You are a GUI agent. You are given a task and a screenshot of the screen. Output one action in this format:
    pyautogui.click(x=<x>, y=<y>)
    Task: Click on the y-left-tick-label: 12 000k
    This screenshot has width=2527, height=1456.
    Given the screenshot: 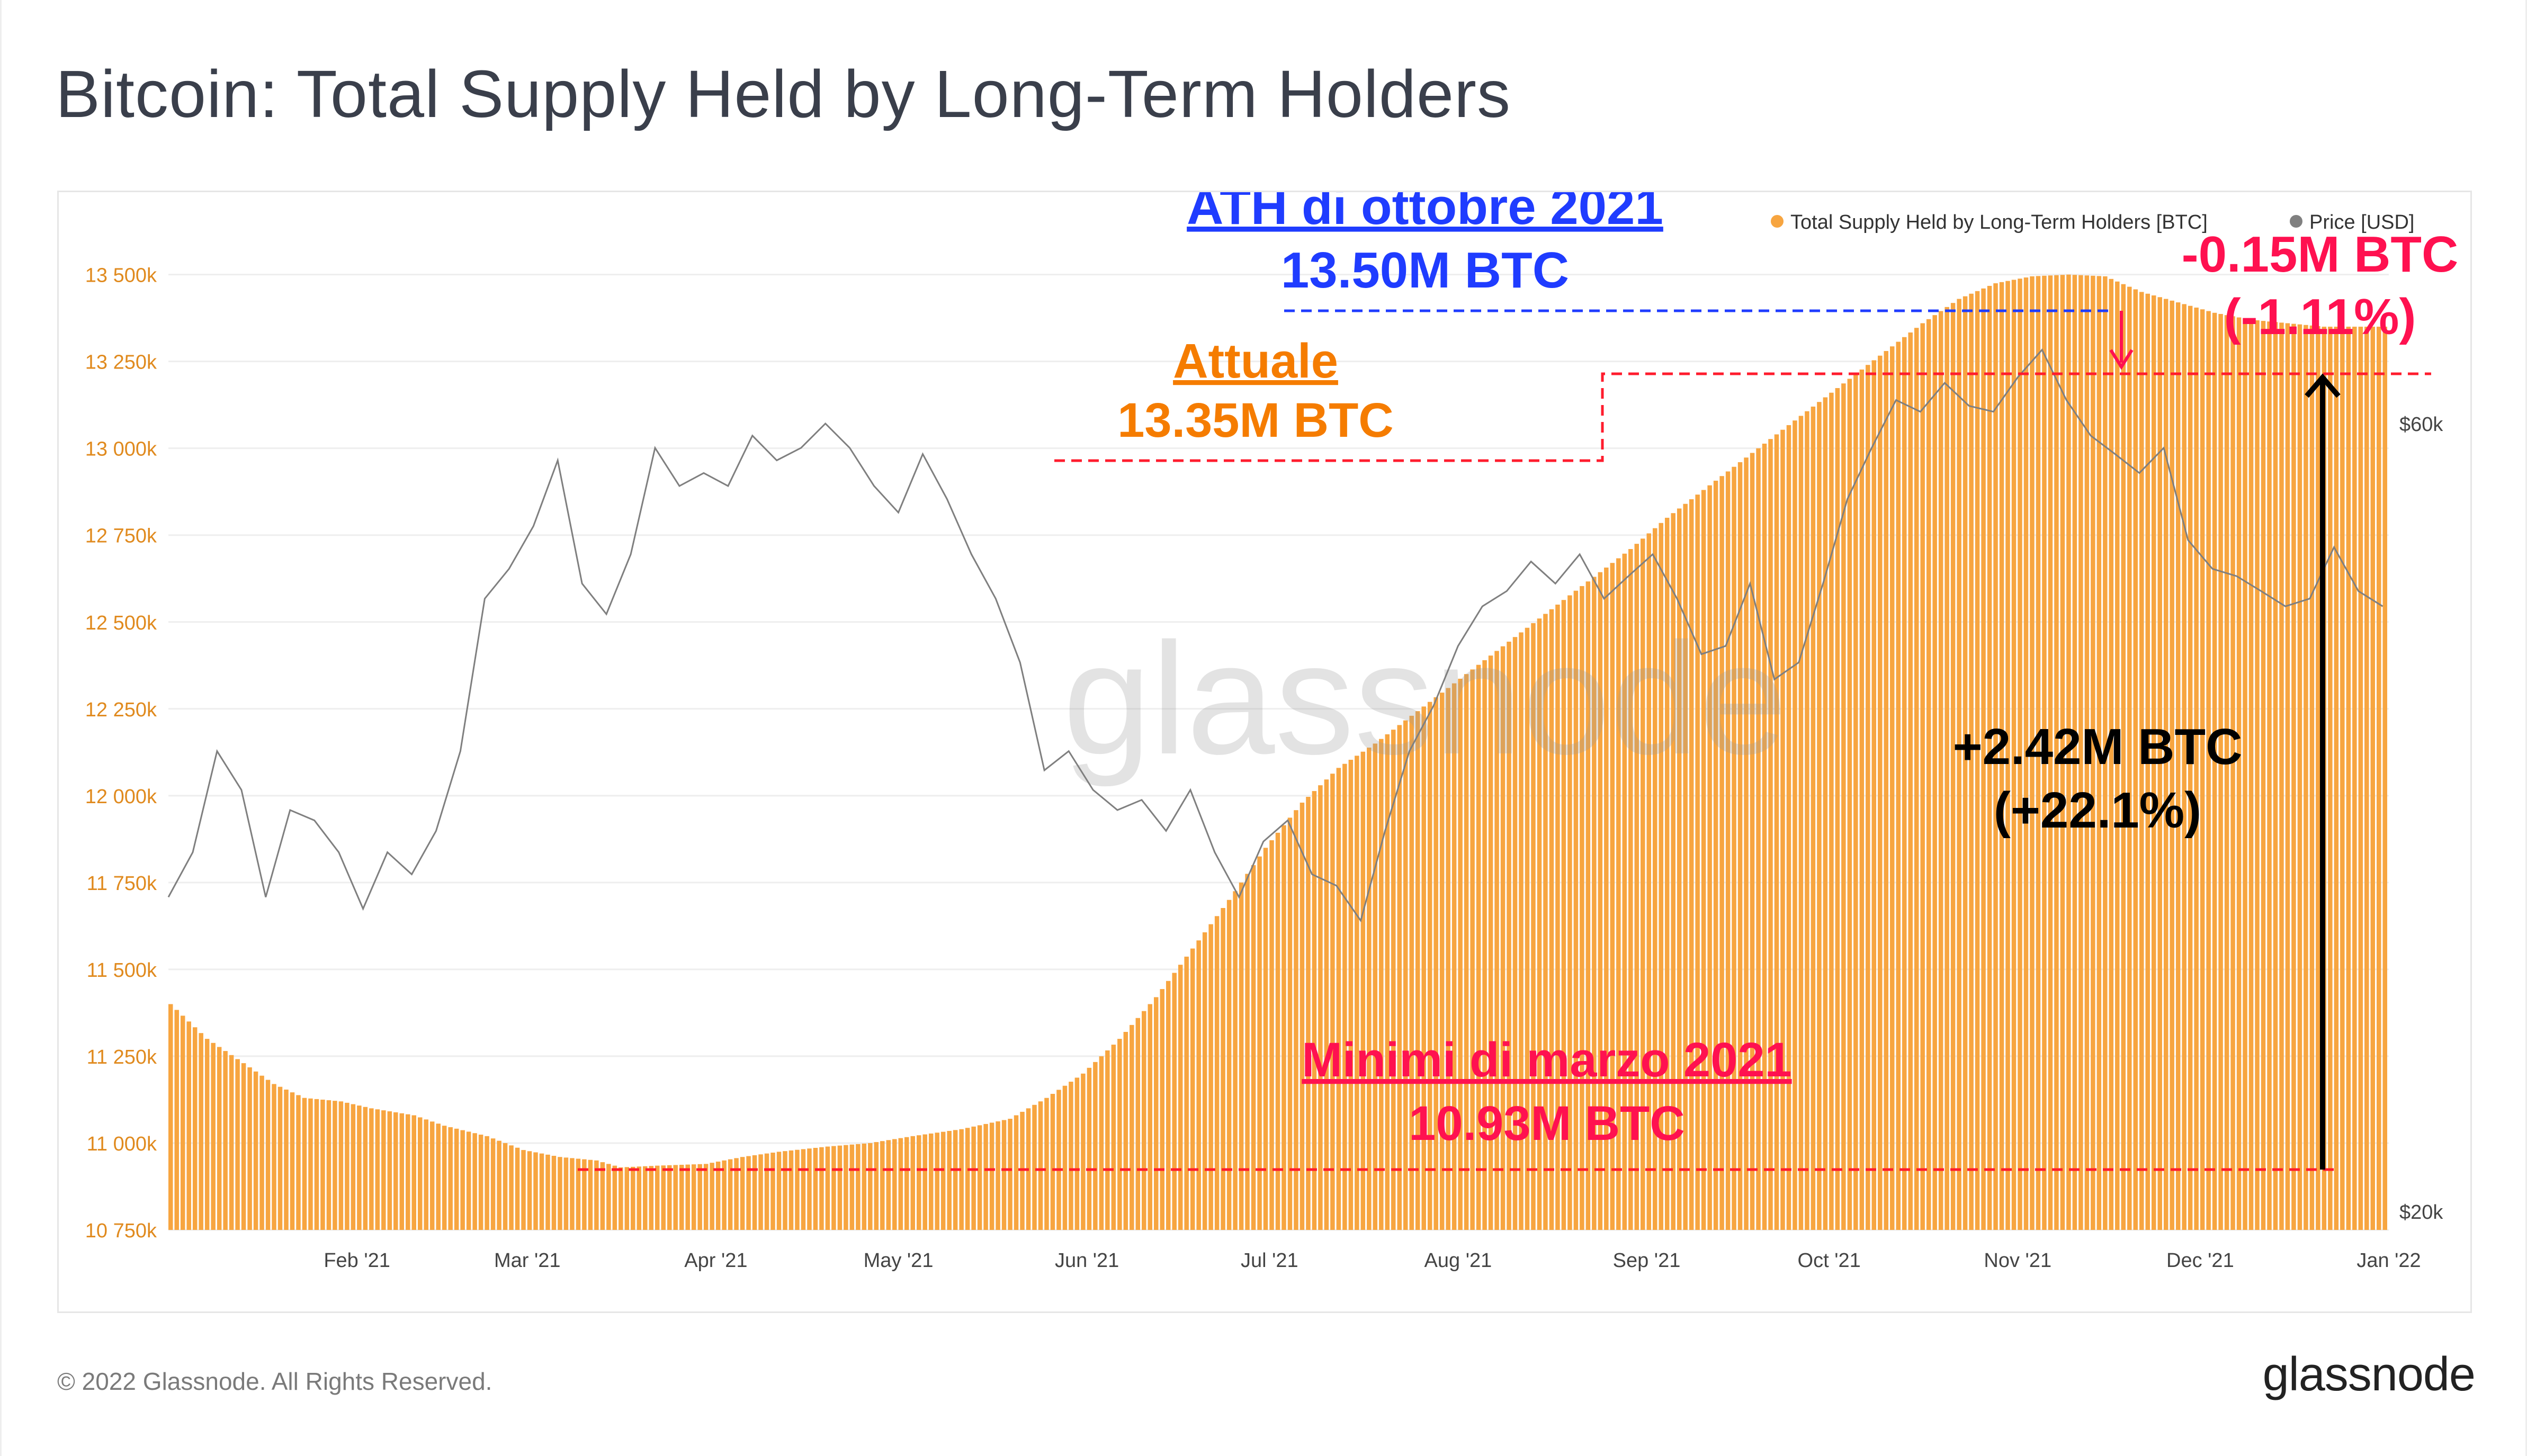 What is the action you would take?
    pyautogui.click(x=121, y=797)
    